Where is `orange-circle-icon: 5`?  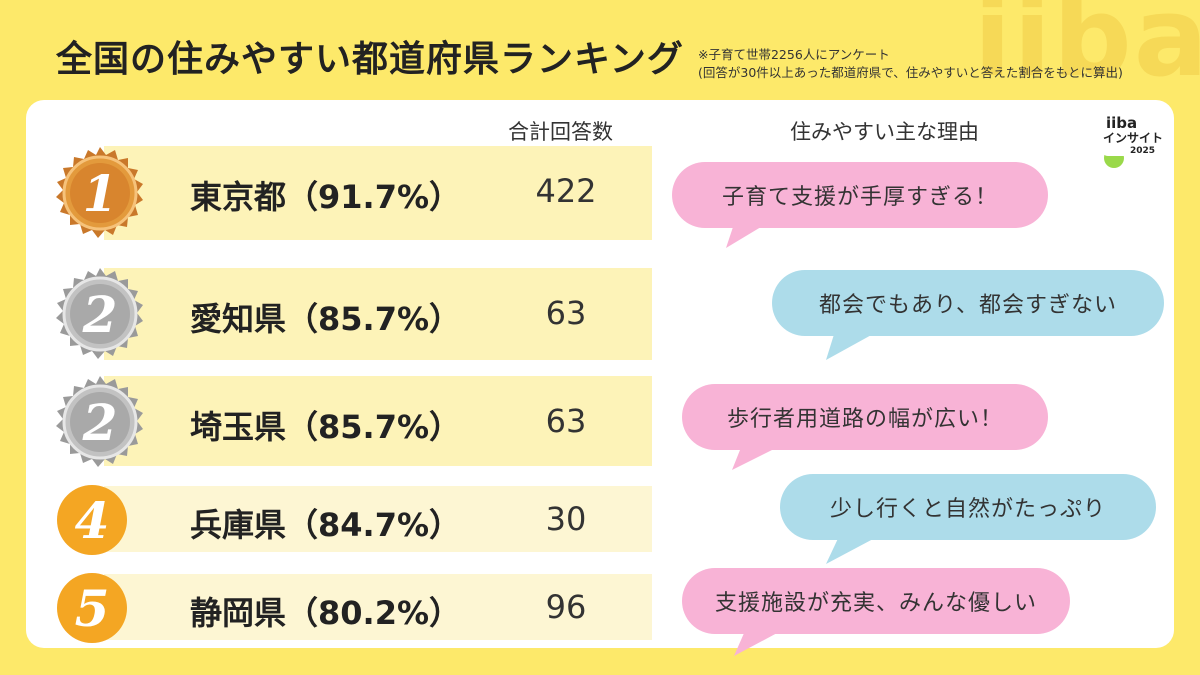
orange-circle-icon: 5 is located at coordinates (92, 608).